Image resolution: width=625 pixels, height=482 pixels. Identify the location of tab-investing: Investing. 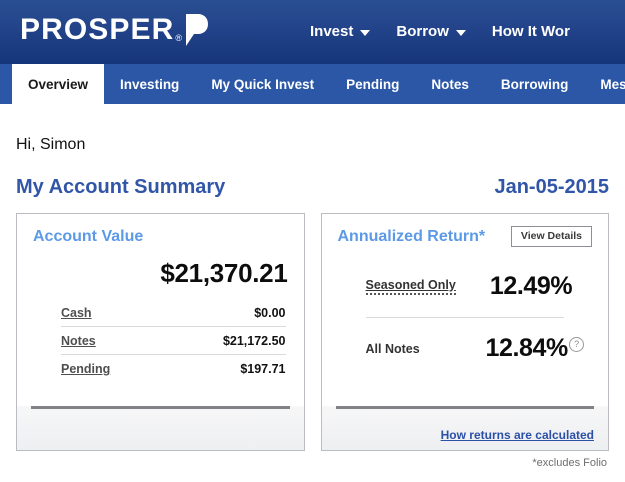
(149, 84).